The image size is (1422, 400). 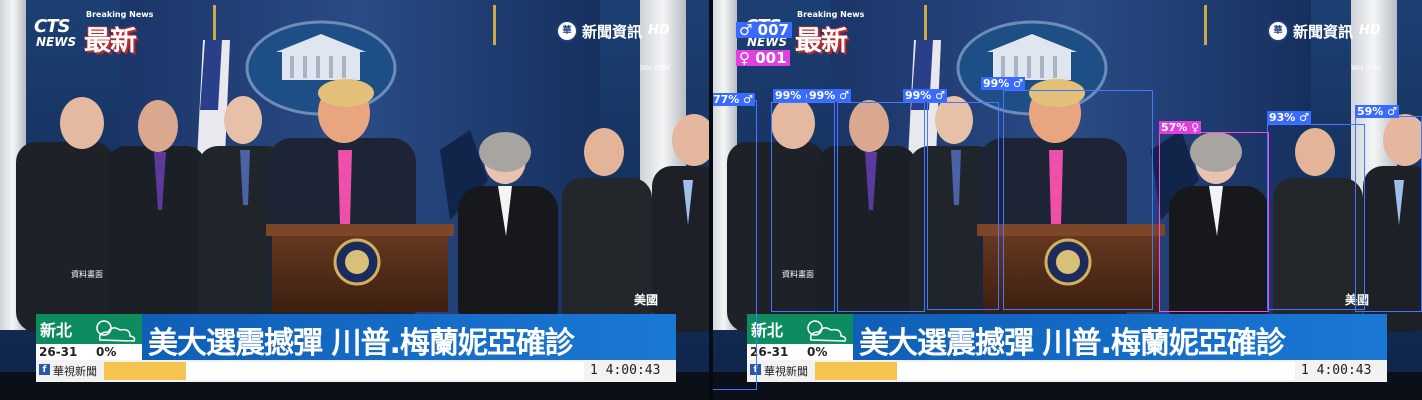 I want to click on panel-divider, so click(x=711, y=200).